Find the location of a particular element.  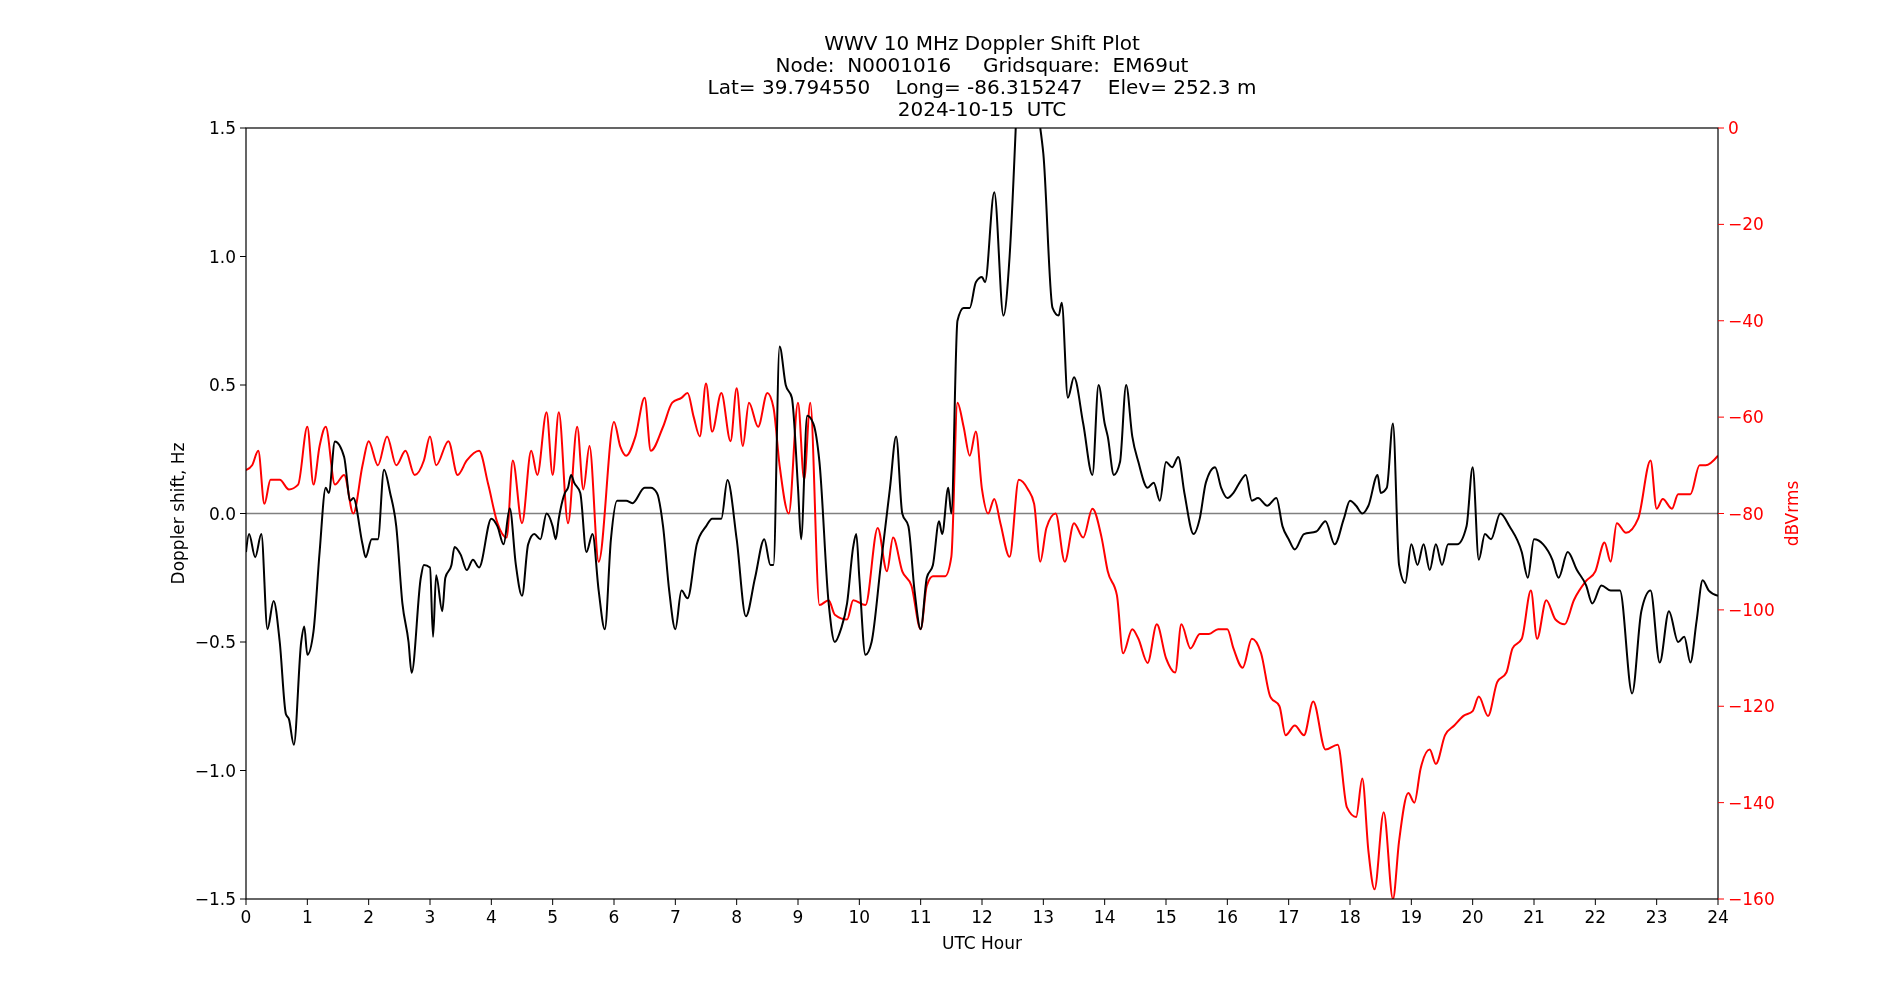

y-tick-label: 1.5 is located at coordinates (222, 128).